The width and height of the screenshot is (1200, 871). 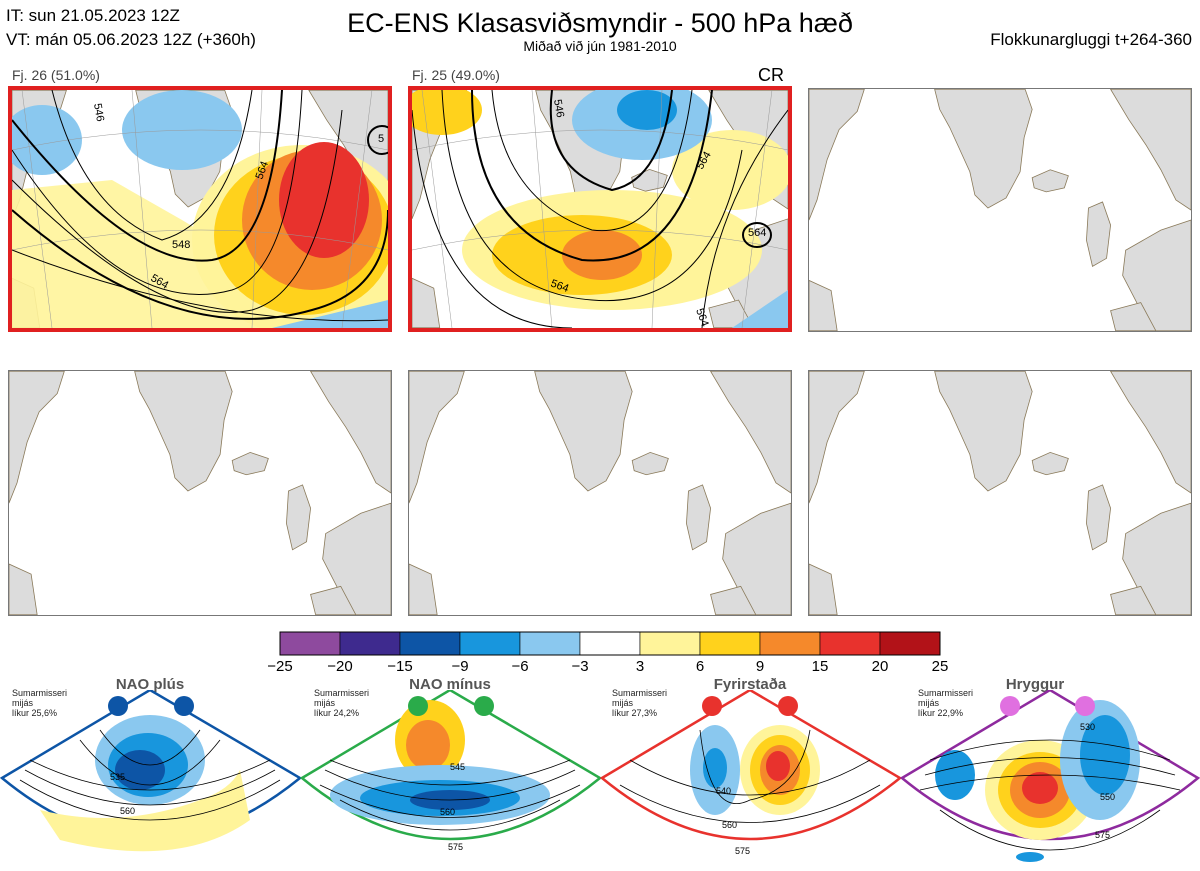 What do you see at coordinates (600, 46) in the screenshot?
I see `page-subtitle: Miðað við jún 1981-2010` at bounding box center [600, 46].